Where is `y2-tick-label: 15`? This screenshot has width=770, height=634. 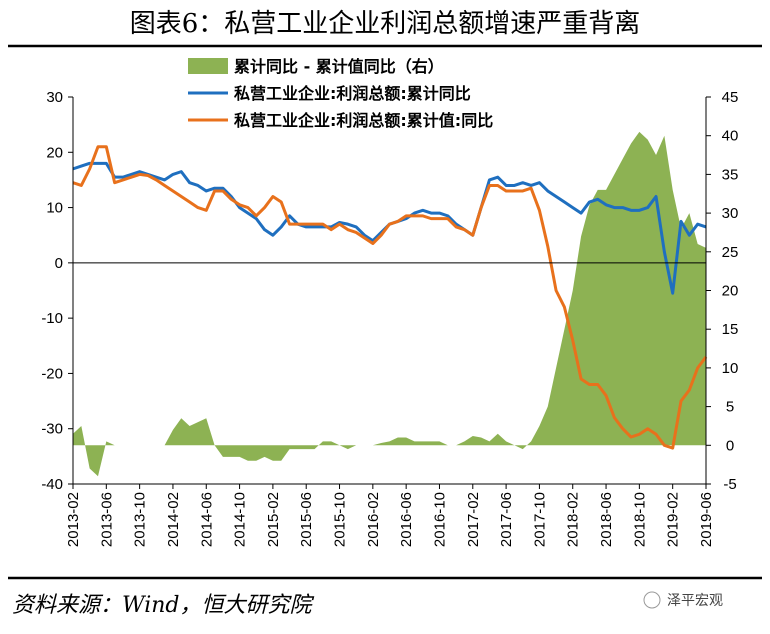 y2-tick-label: 15 is located at coordinates (730, 329).